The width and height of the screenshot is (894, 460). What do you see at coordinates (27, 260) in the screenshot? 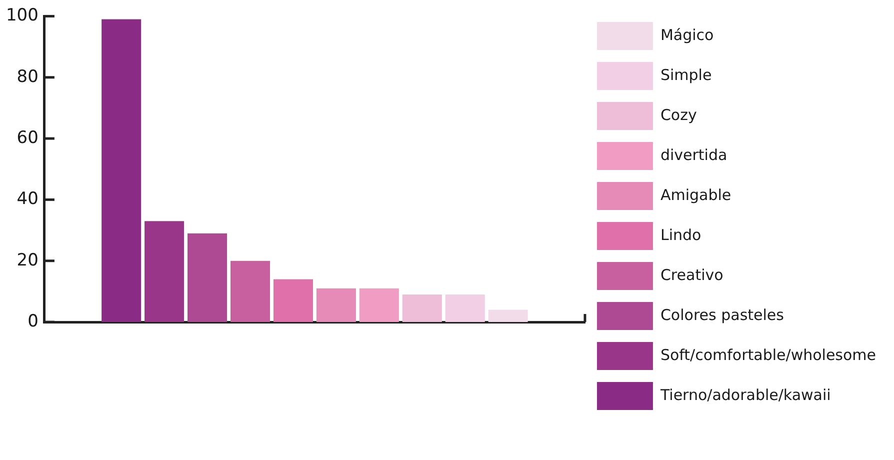
I see `y-tick-label: 20` at bounding box center [27, 260].